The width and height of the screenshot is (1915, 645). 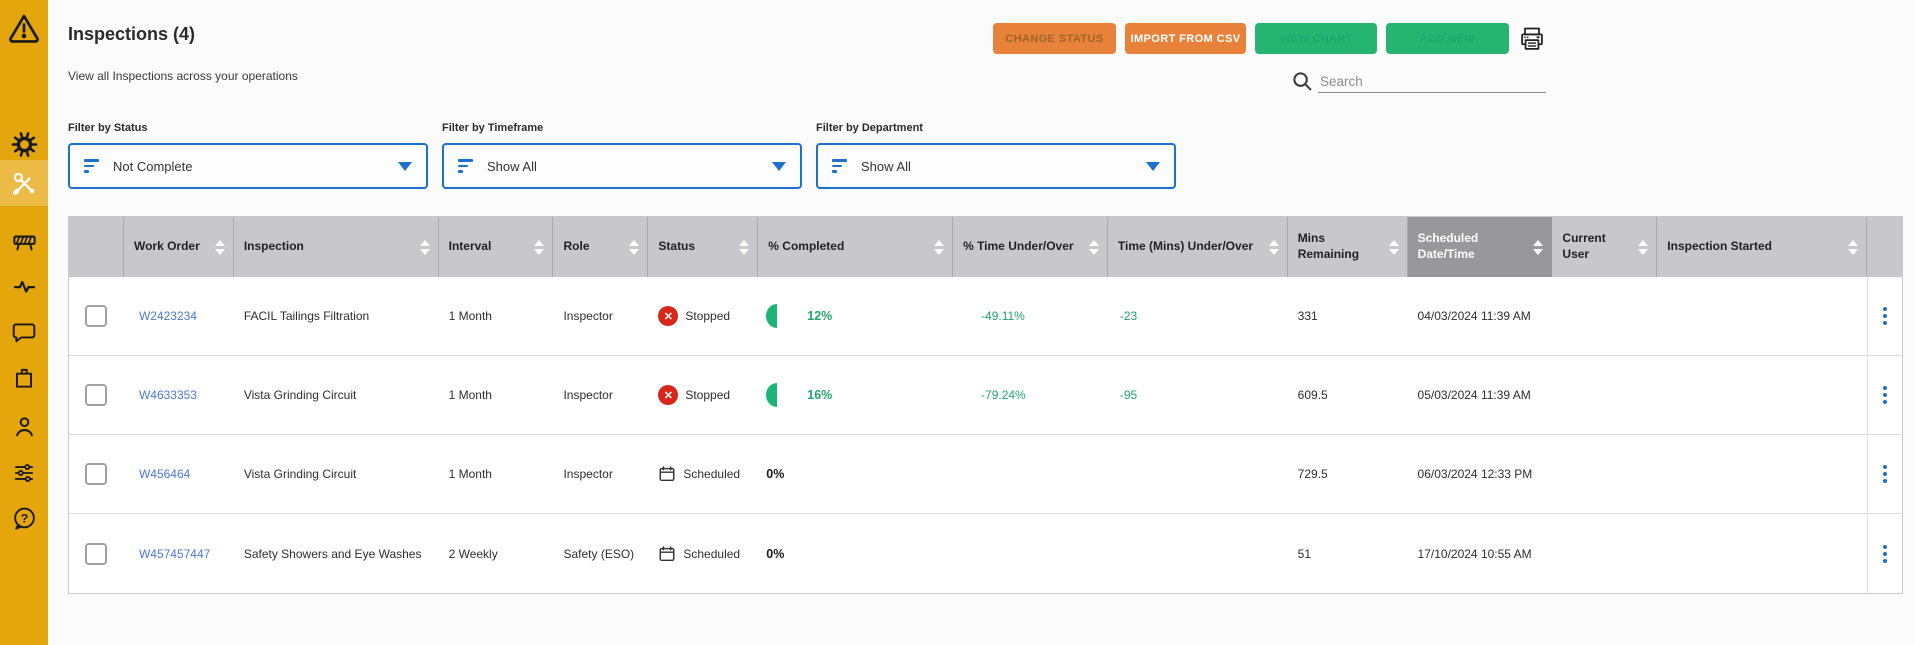 I want to click on sidebar-item-users, so click(x=24, y=426).